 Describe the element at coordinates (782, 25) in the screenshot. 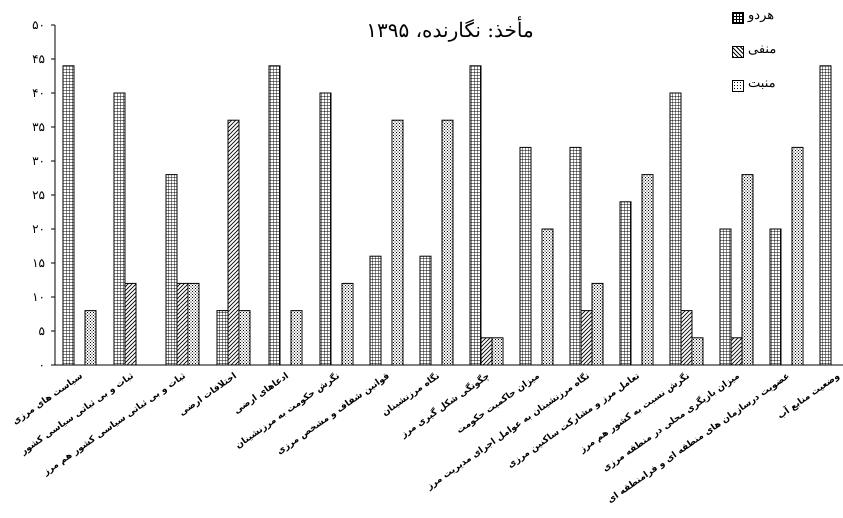

I see `legend-item: هردو` at that location.